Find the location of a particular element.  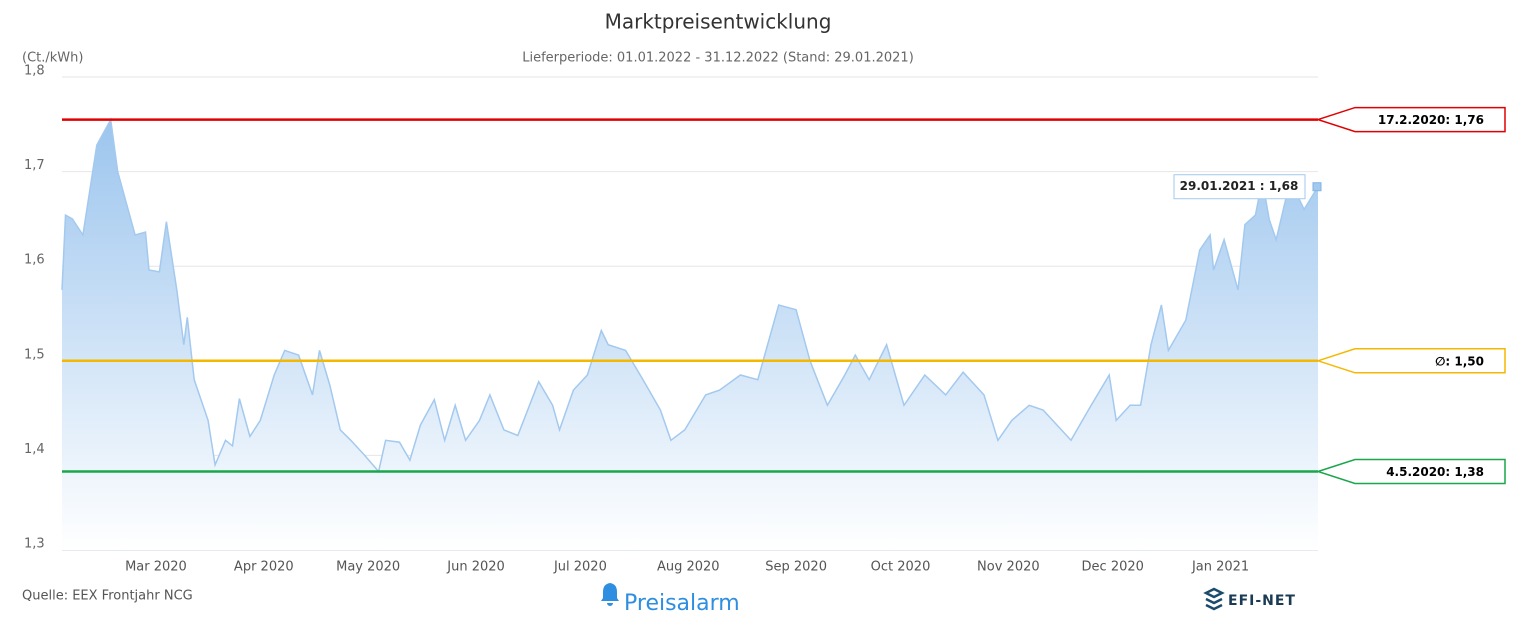

x-tick-label: Jul 2020 is located at coordinates (580, 567).